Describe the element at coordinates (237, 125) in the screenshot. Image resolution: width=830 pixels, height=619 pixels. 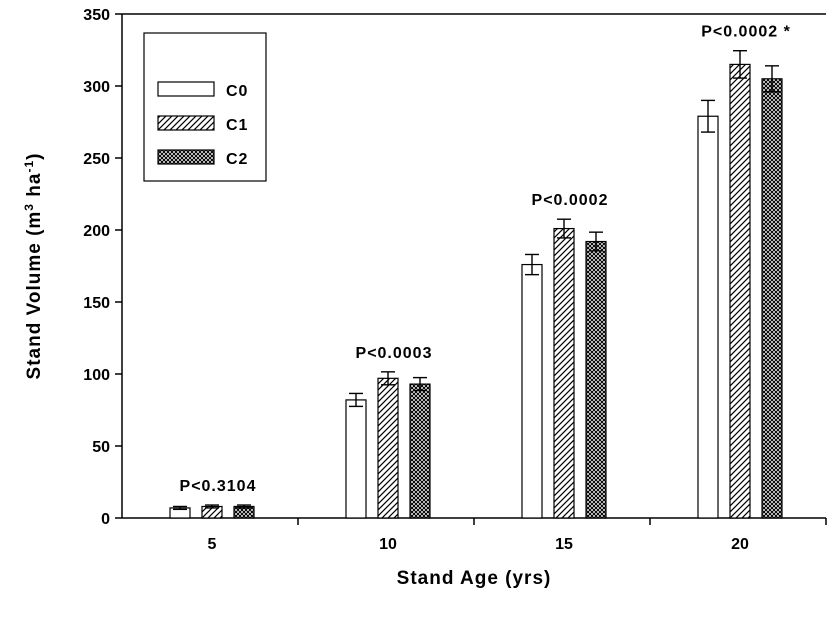
I see `legend-label-c1: C1` at that location.